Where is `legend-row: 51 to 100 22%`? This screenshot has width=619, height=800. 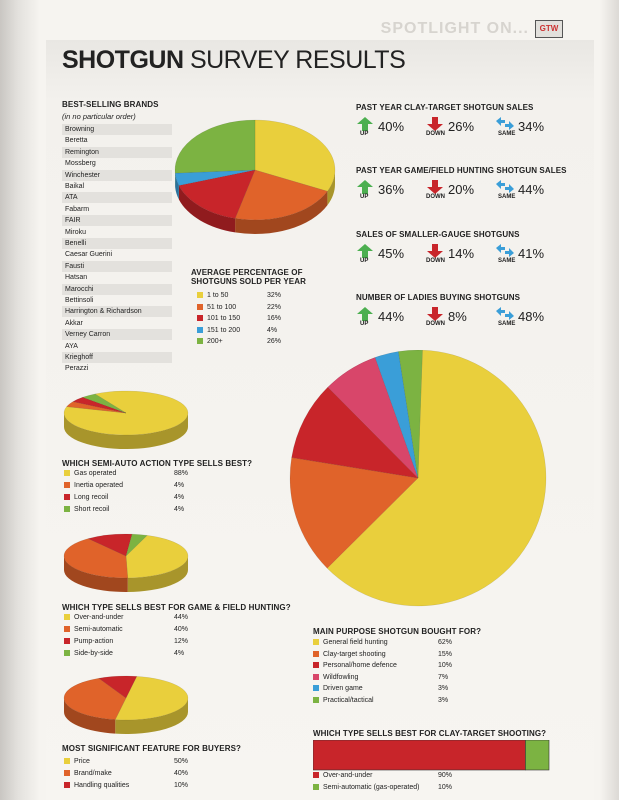
legend-row: 51 to 100 22% is located at coordinates (252, 308).